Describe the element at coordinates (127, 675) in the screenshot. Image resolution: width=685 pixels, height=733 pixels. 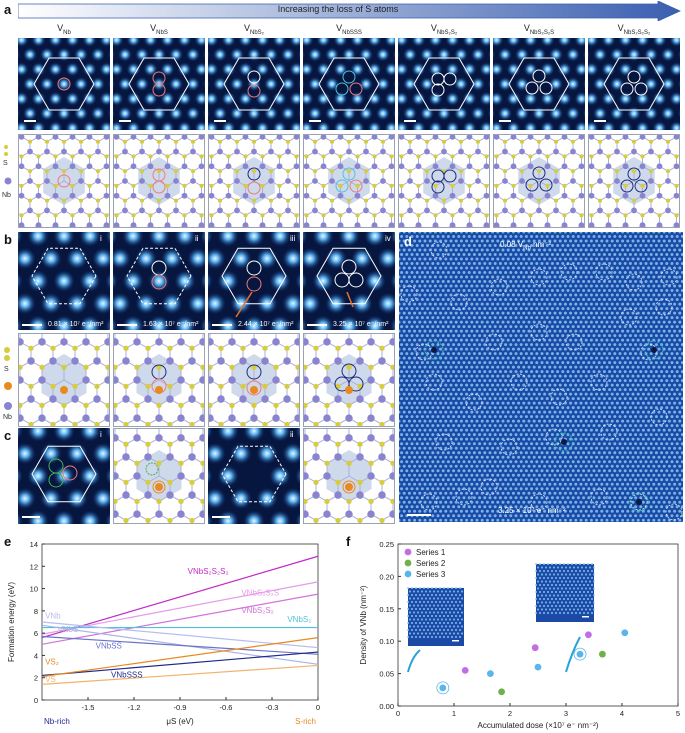
I see `chart-e-line-label-7: VNbSSS` at that location.